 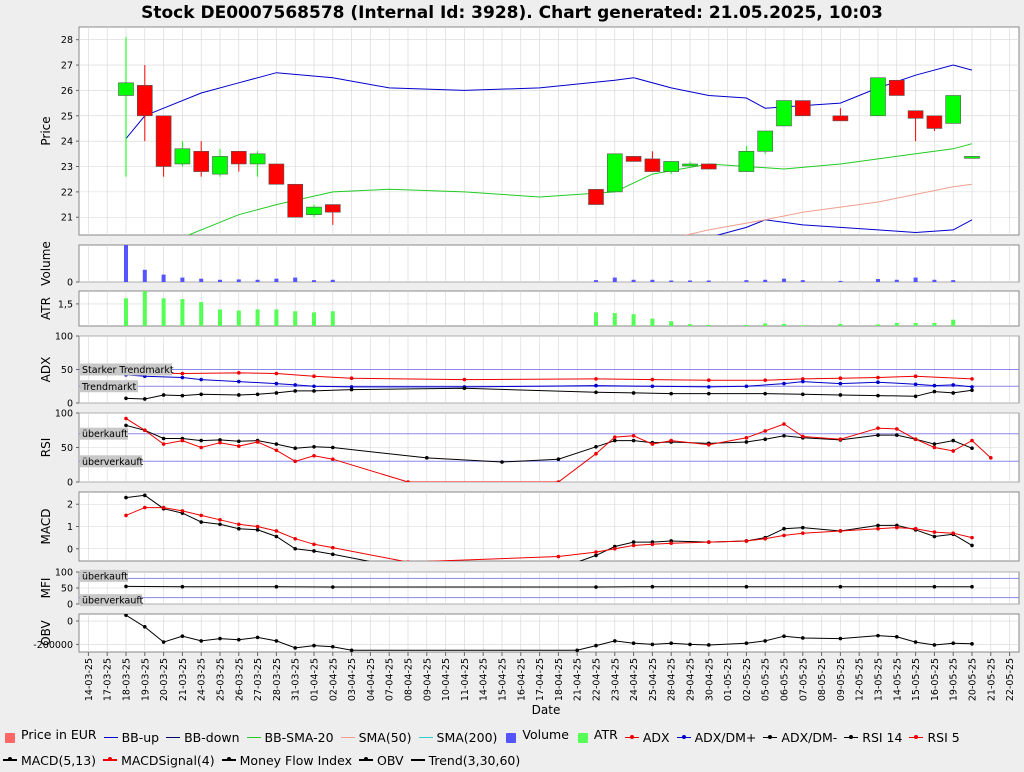 What do you see at coordinates (145, 679) in the screenshot?
I see `x-tick-label: 19-03-25` at bounding box center [145, 679].